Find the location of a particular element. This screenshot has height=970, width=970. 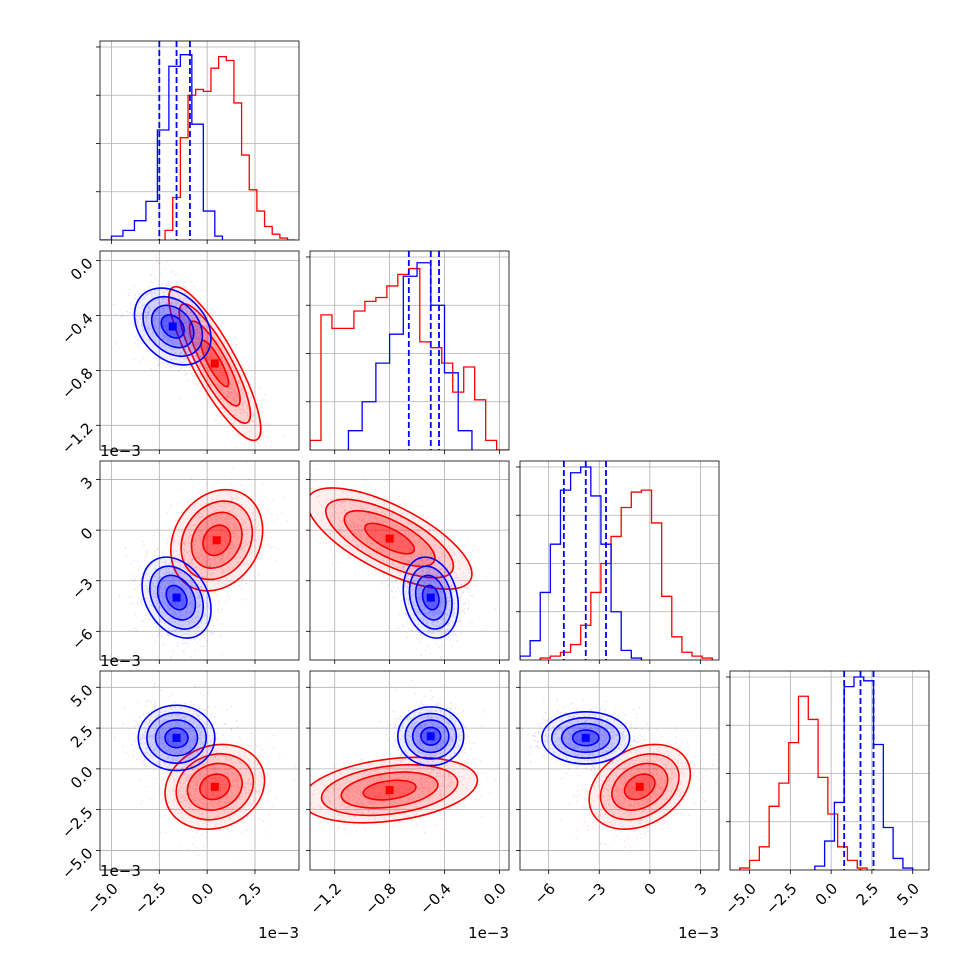

histogram-panel-1-frame is located at coordinates (409, 350).